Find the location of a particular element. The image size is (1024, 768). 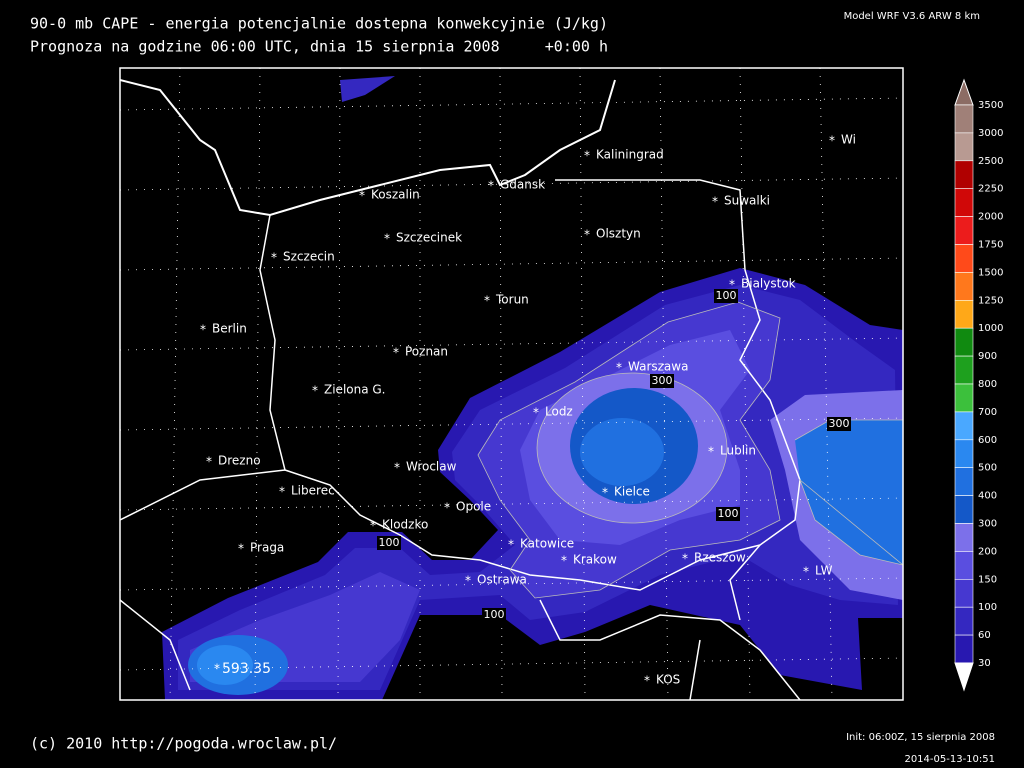

city-label: Rzeszow is located at coordinates (720, 558).